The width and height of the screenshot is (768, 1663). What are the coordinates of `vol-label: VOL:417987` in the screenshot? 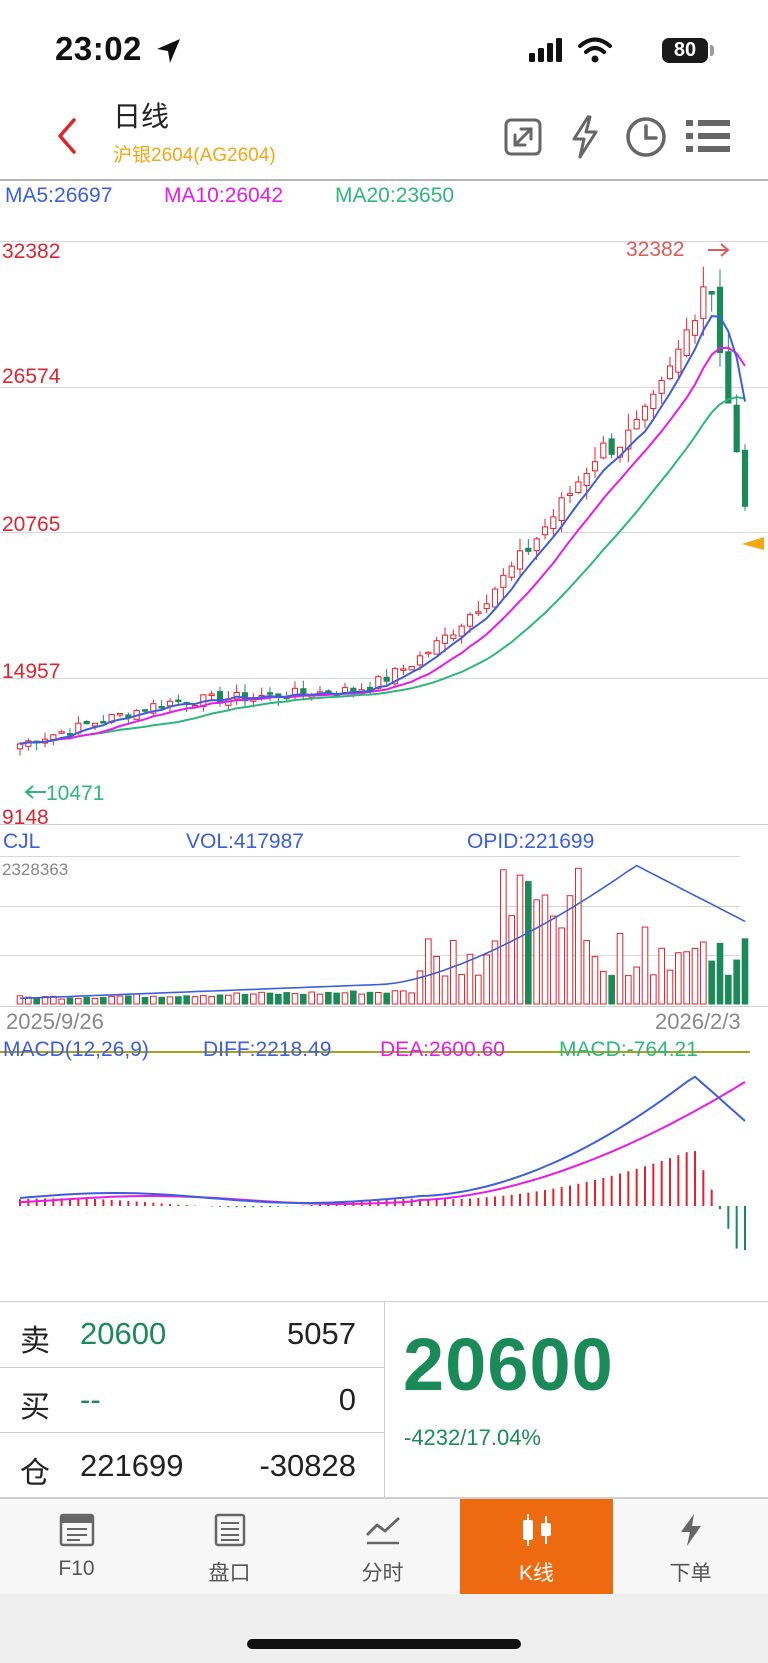 It's located at (245, 841).